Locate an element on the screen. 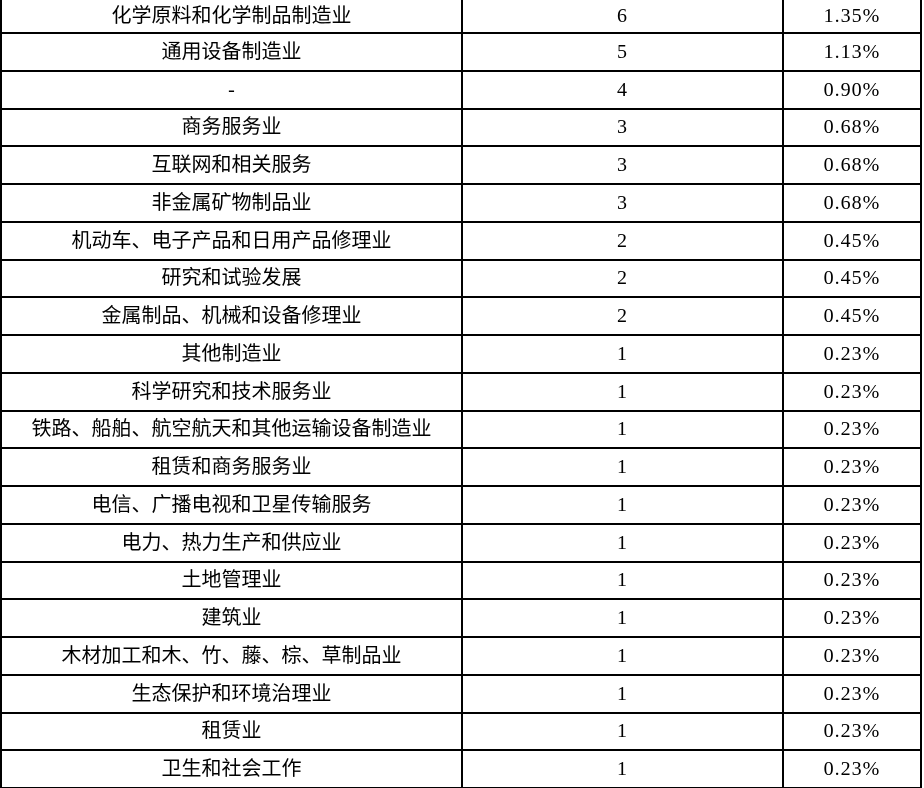 The width and height of the screenshot is (924, 788). table-row: 通用设备制造业 5 1.13% is located at coordinates (461, 52).